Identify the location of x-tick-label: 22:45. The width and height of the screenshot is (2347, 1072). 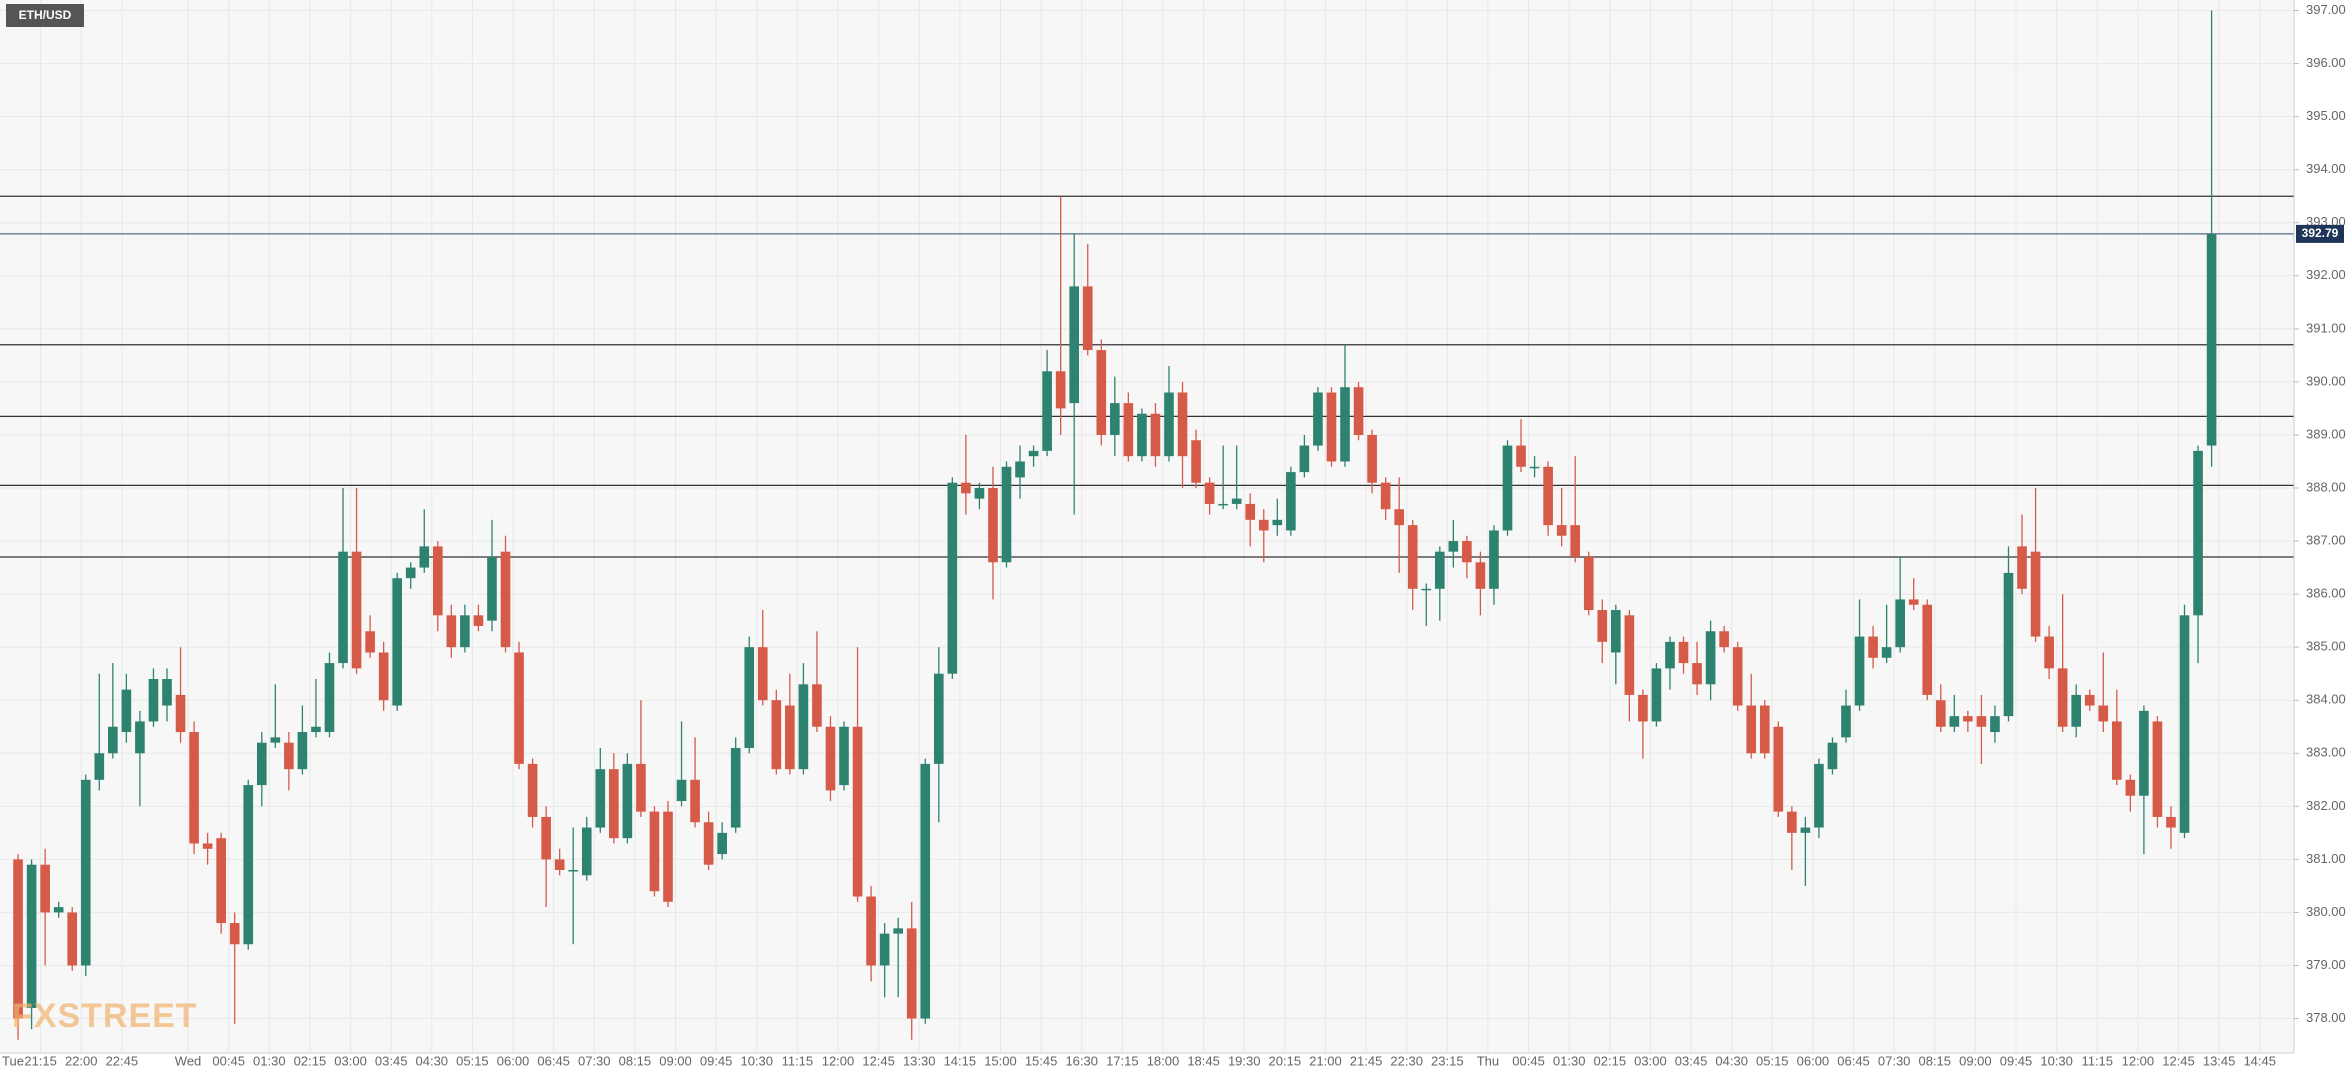
(122, 1060).